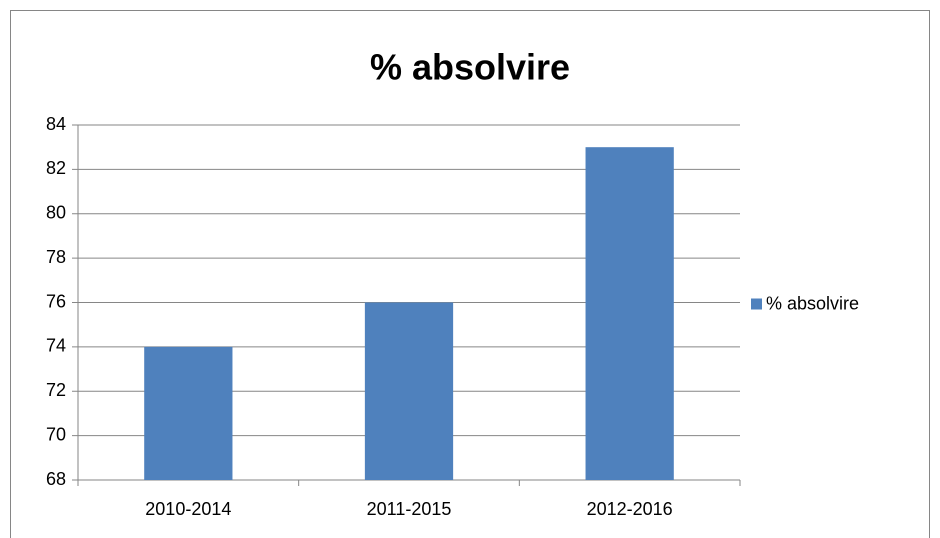  I want to click on y-tick-label: 84, so click(56, 124).